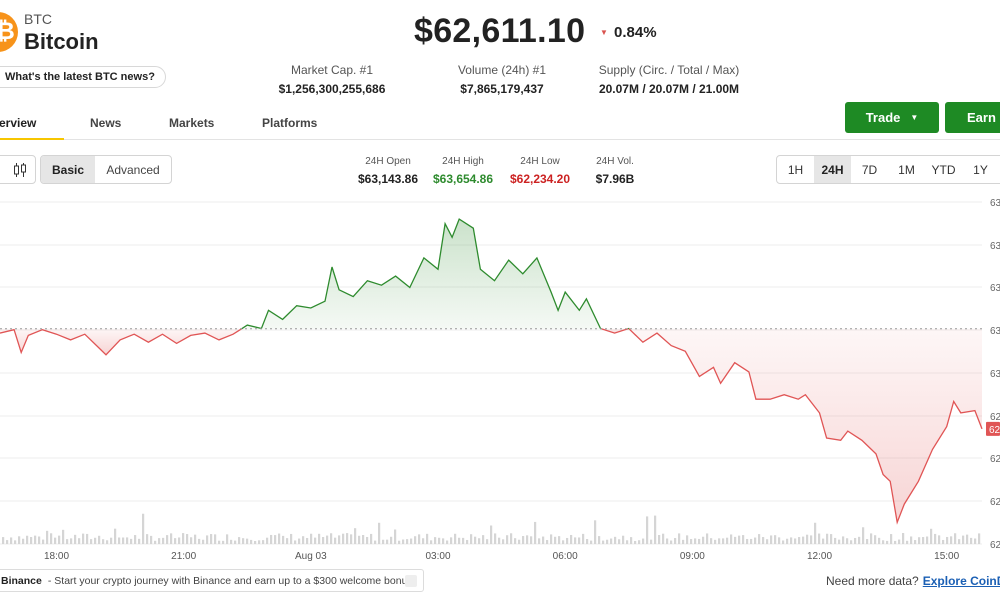 The image size is (1000, 600). Describe the element at coordinates (192, 123) in the screenshot. I see `tab-markets: Markets` at that location.